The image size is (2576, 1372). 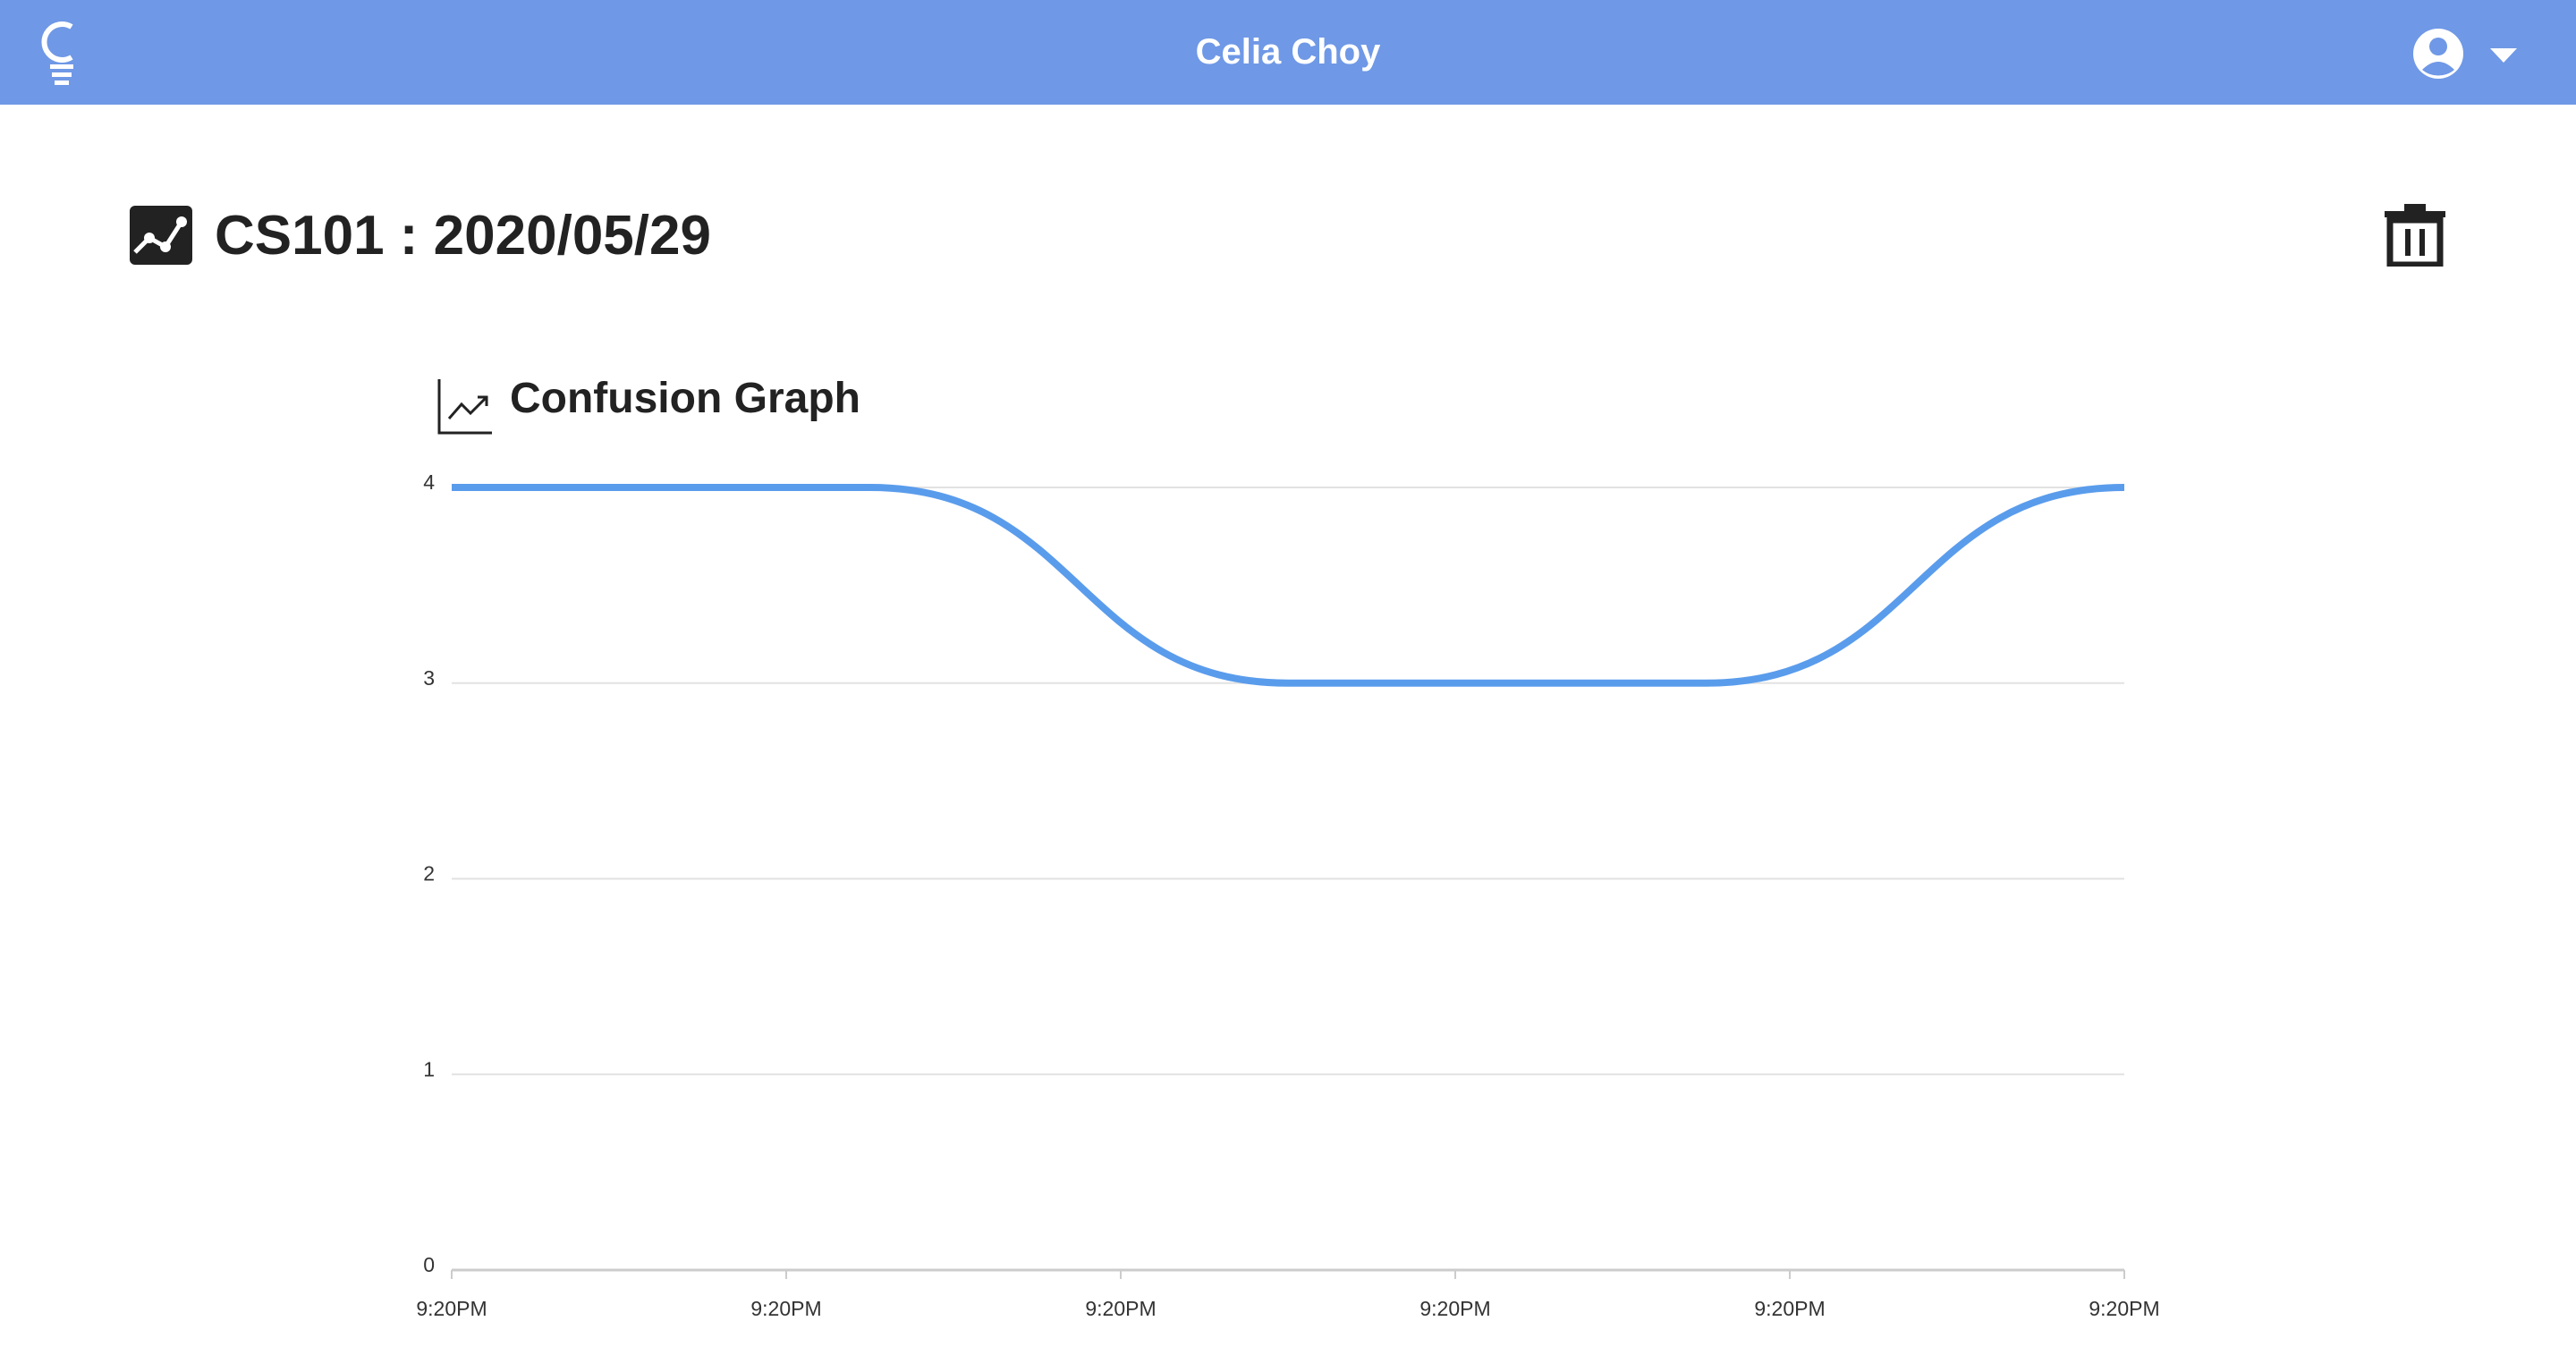 I want to click on delete-button, so click(x=2415, y=235).